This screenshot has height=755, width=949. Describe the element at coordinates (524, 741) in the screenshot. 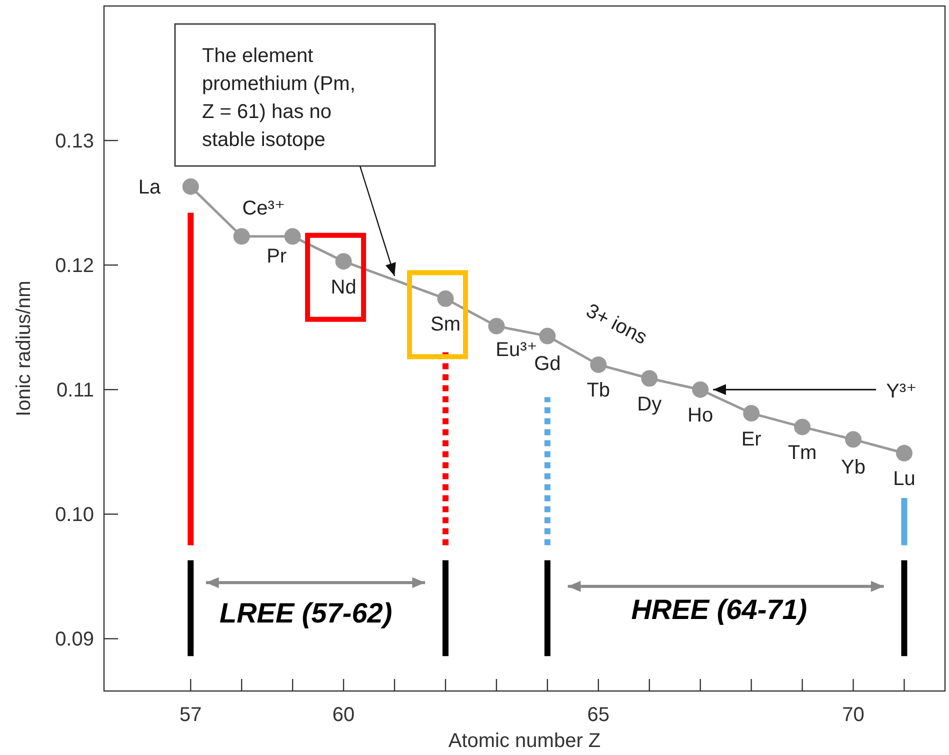

I see `x-axis-title: Atomic number Z` at that location.